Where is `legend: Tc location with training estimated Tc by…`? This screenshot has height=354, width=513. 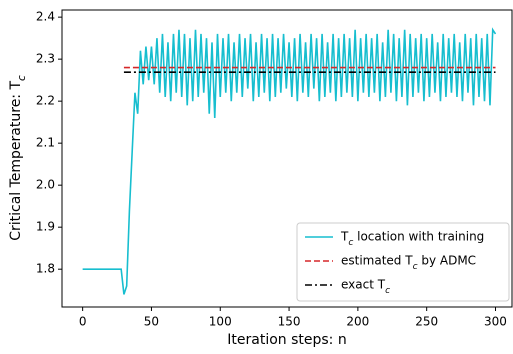
legend: Tc location with training estimated Tc by… is located at coordinates (403, 262).